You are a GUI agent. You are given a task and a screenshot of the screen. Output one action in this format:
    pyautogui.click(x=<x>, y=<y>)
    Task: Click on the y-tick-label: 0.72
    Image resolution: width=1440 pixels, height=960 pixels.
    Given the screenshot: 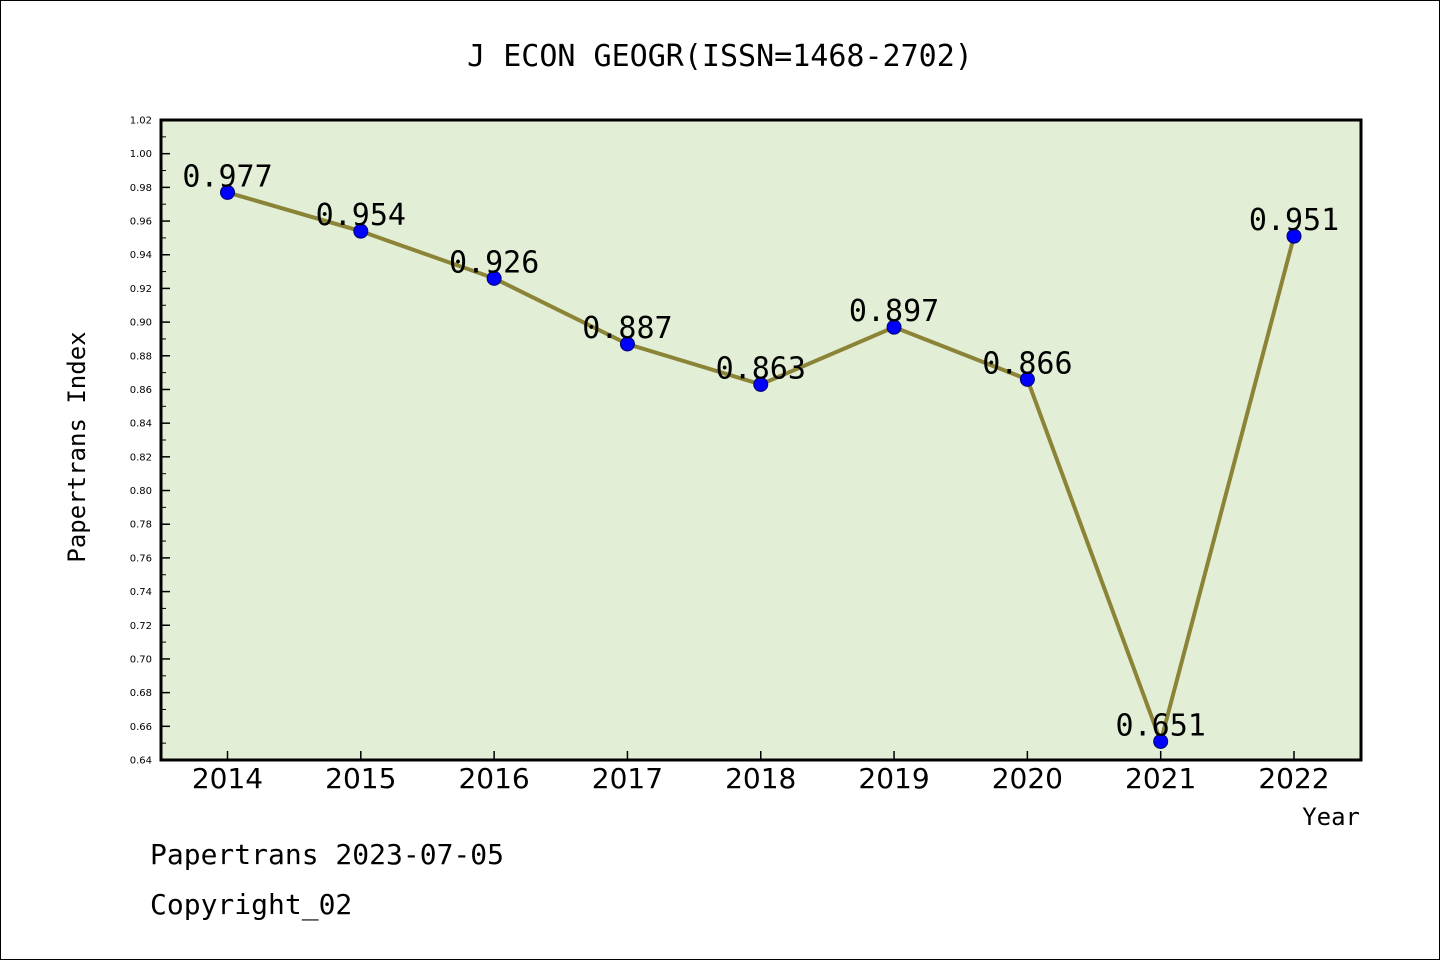 What is the action you would take?
    pyautogui.click(x=141, y=626)
    